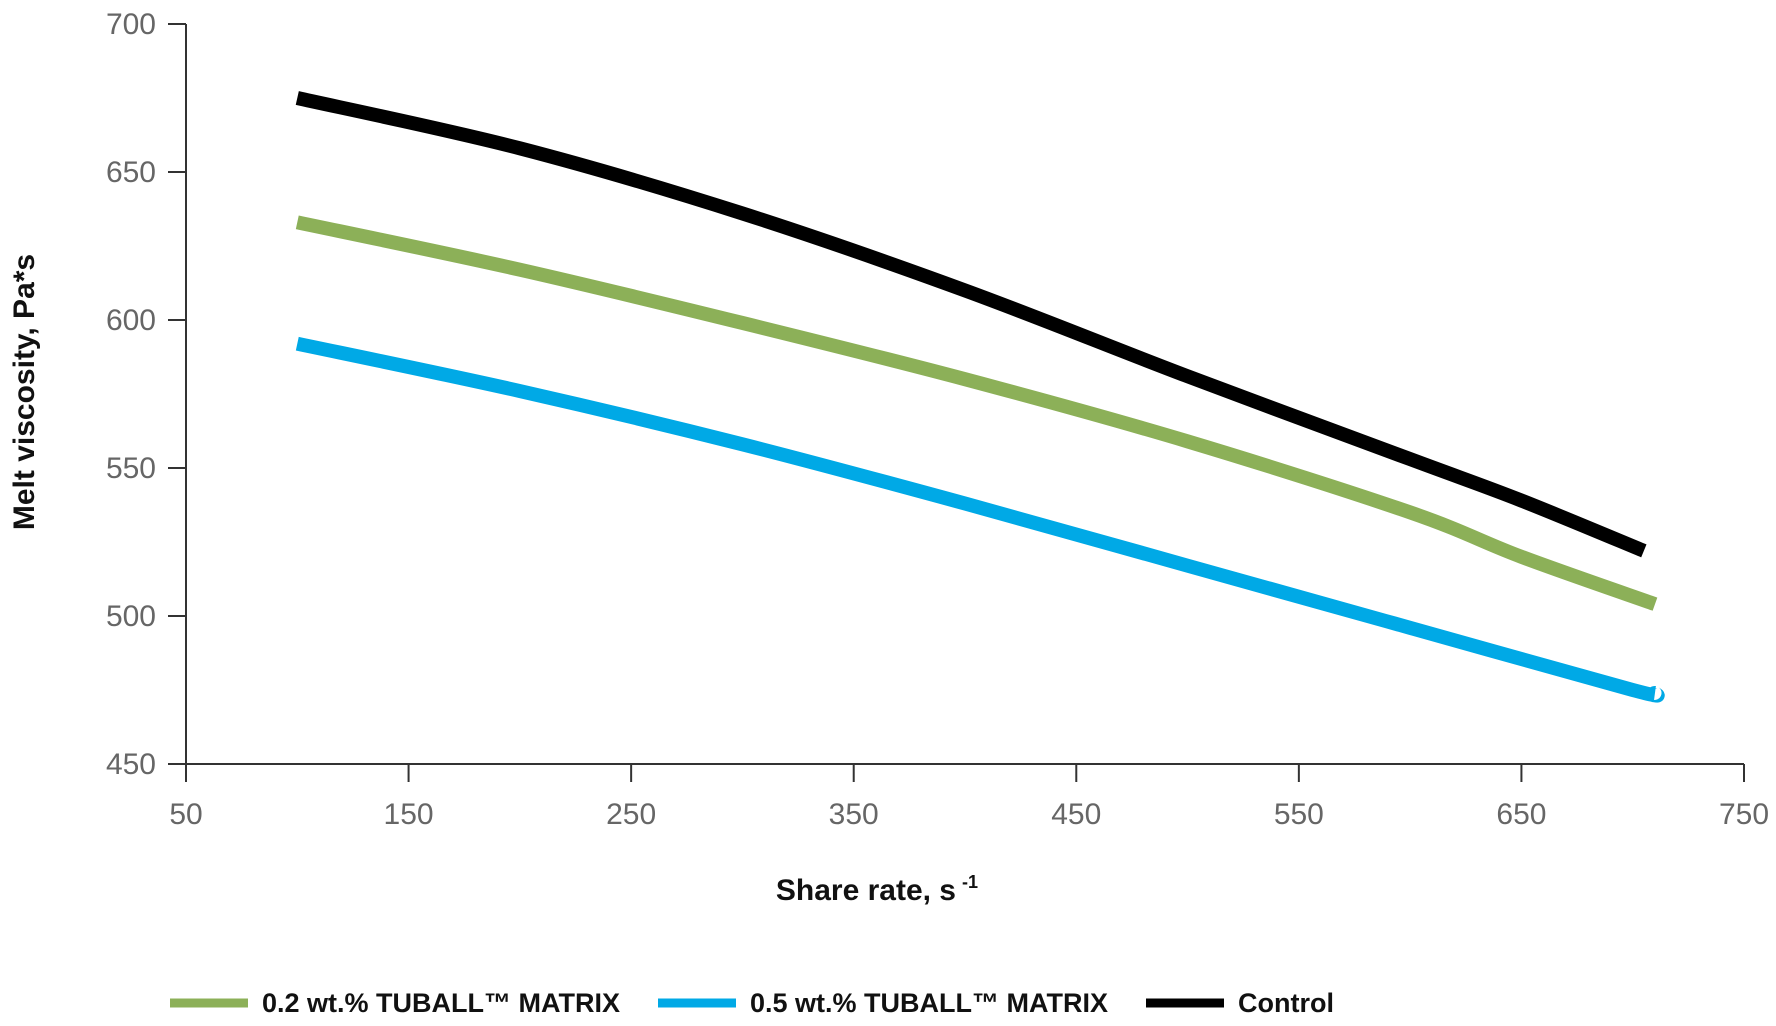 The width and height of the screenshot is (1776, 1026). What do you see at coordinates (1299, 814) in the screenshot?
I see `x-tick-label: 550` at bounding box center [1299, 814].